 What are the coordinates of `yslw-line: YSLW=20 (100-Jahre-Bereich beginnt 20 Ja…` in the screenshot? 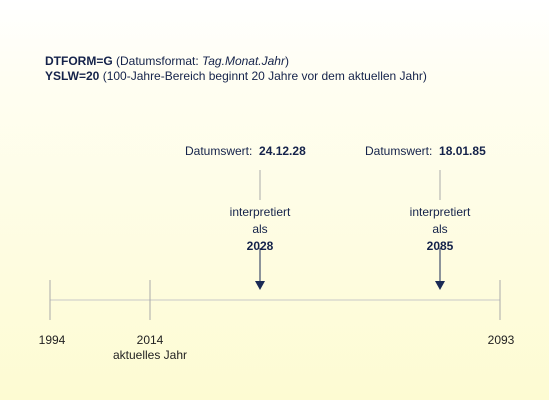 It's located at (236, 76).